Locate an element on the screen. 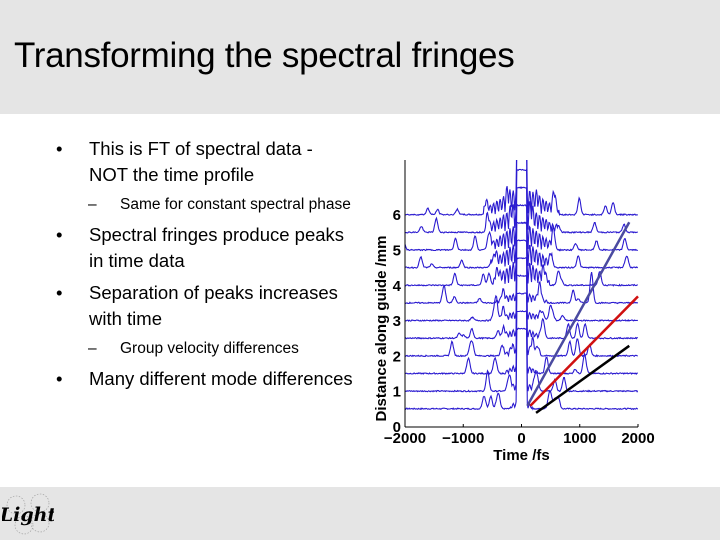 This screenshot has width=720, height=540. y-tick-label: 6 is located at coordinates (397, 215).